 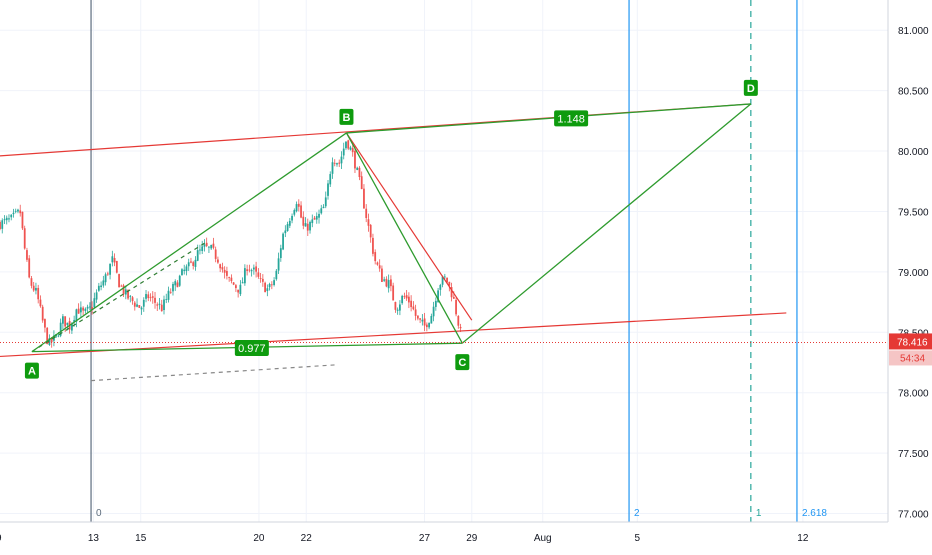 I want to click on trendline-bc-channel, so click(x=409, y=226).